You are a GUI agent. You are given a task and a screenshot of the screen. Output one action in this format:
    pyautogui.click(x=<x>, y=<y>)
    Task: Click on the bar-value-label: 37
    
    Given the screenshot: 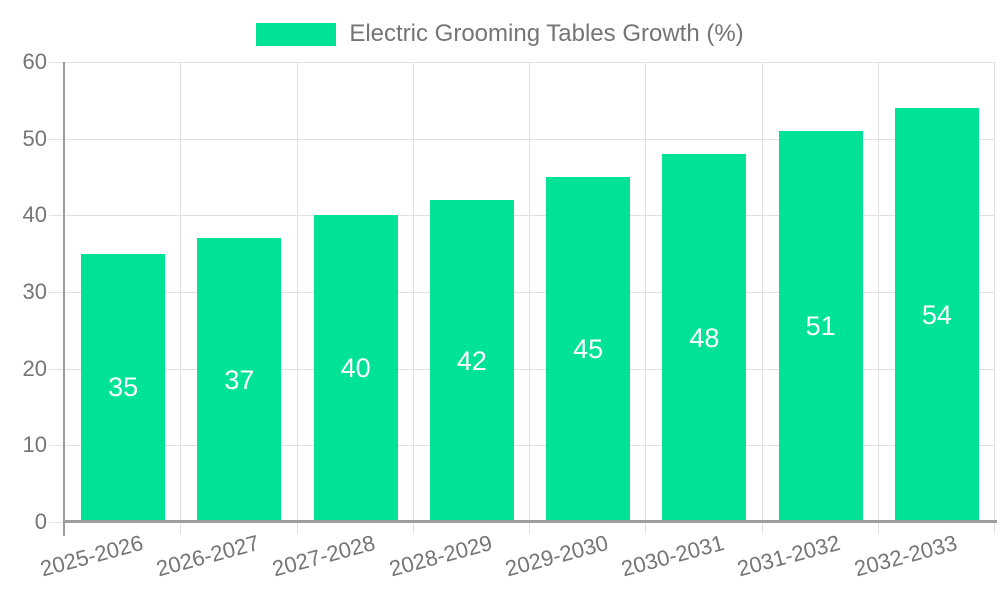 What is the action you would take?
    pyautogui.click(x=239, y=379)
    